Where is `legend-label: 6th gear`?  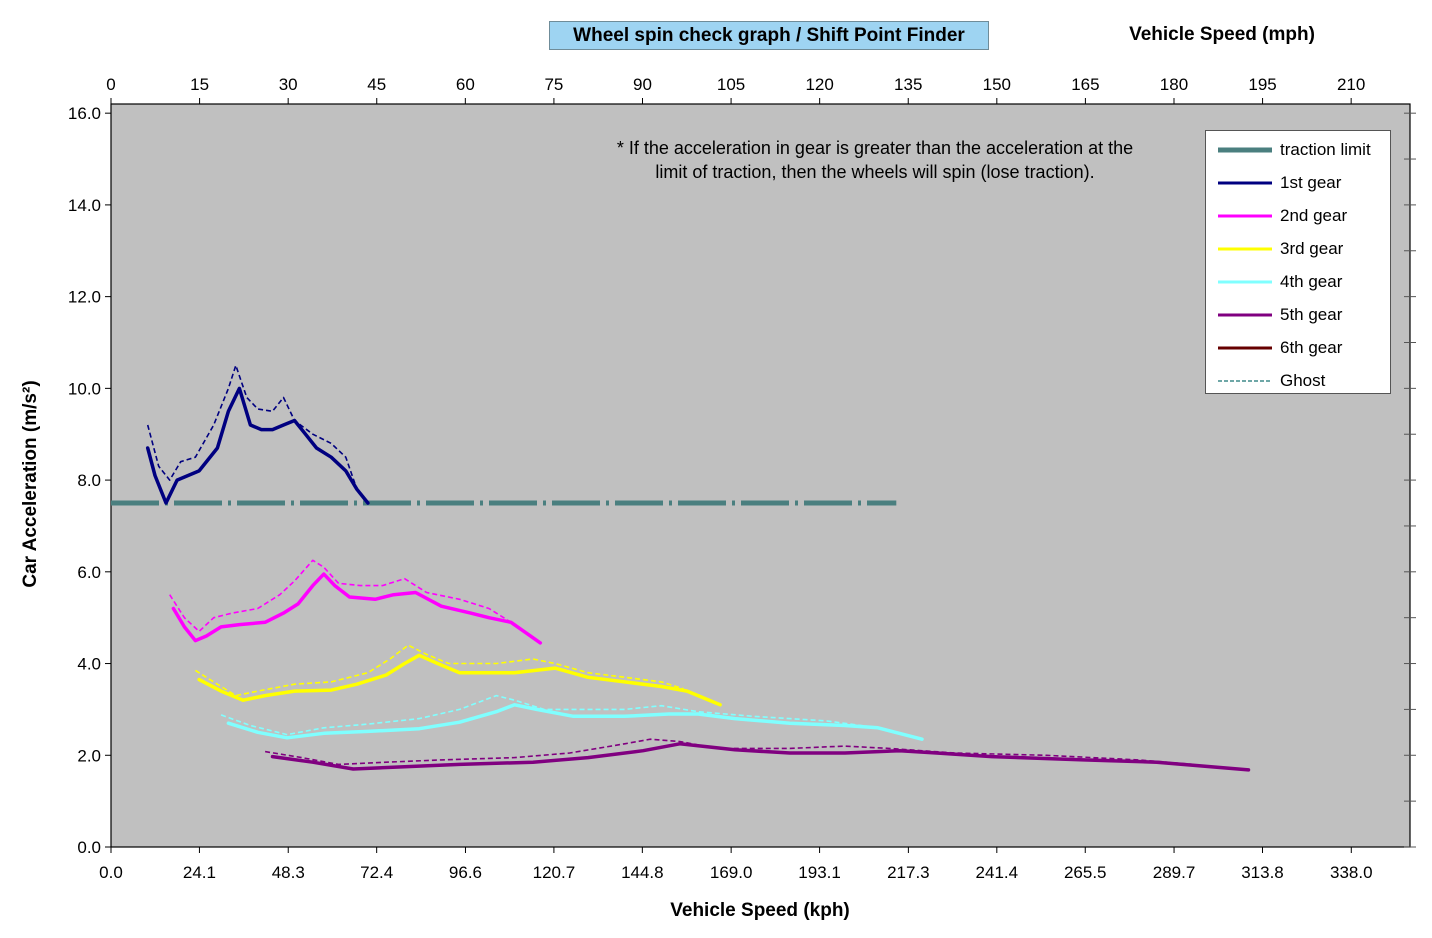 legend-label: 6th gear is located at coordinates (1311, 347).